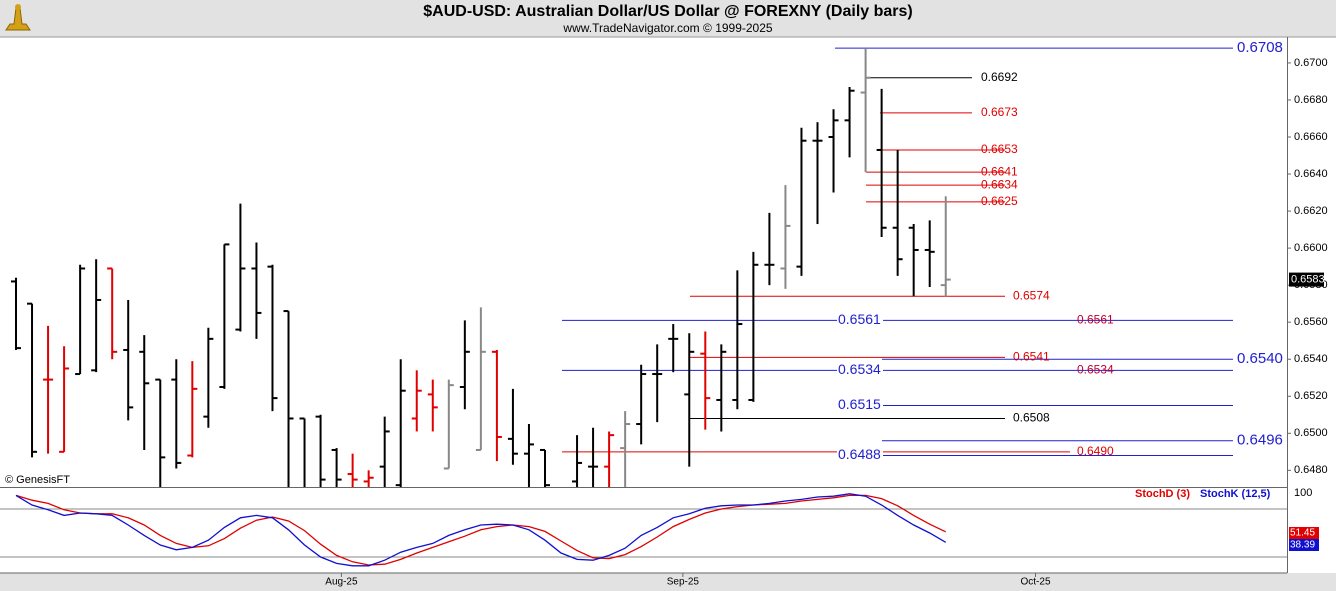  Describe the element at coordinates (1311, 322) in the screenshot. I see `y-tick-label: 0.6560` at that location.